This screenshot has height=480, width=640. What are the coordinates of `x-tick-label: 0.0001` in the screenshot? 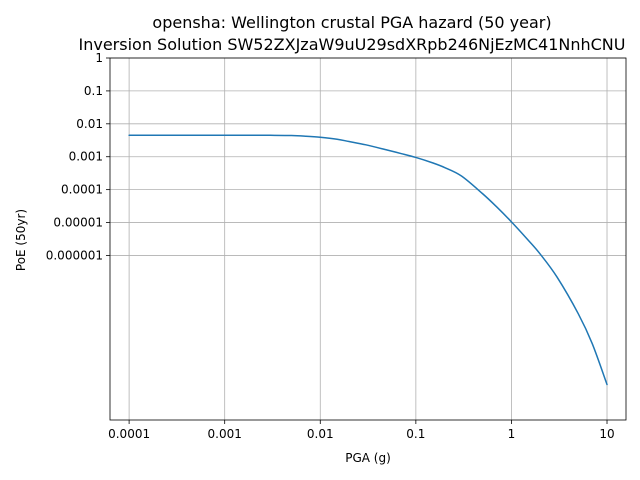 It's located at (129, 434).